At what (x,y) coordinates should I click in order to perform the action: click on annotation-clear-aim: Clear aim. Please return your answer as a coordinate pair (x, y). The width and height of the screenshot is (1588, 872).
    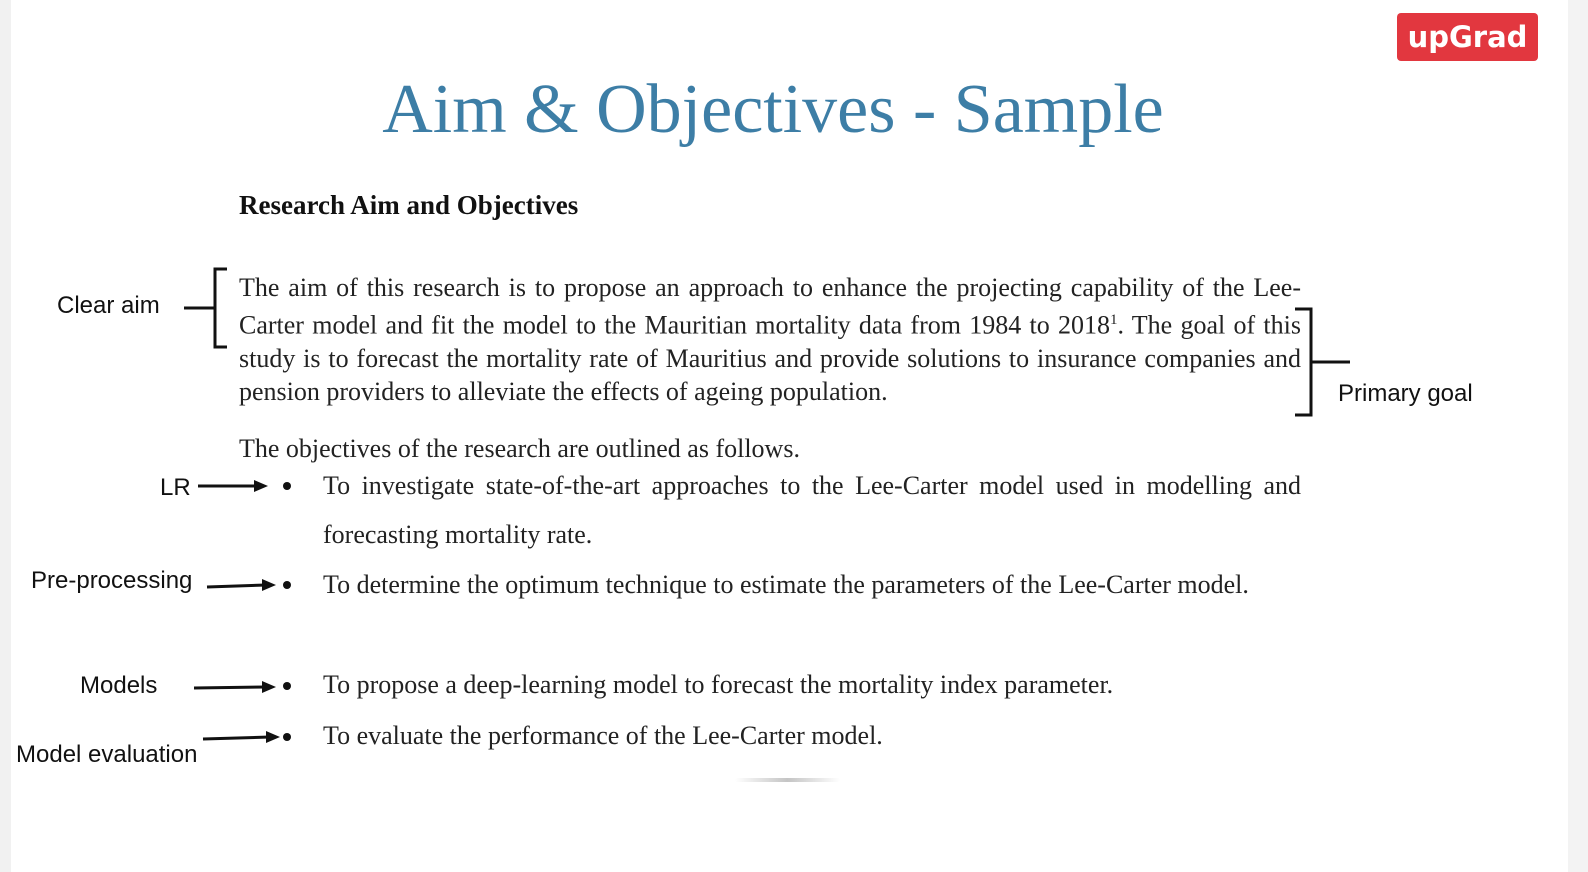
    Looking at the image, I should click on (108, 305).